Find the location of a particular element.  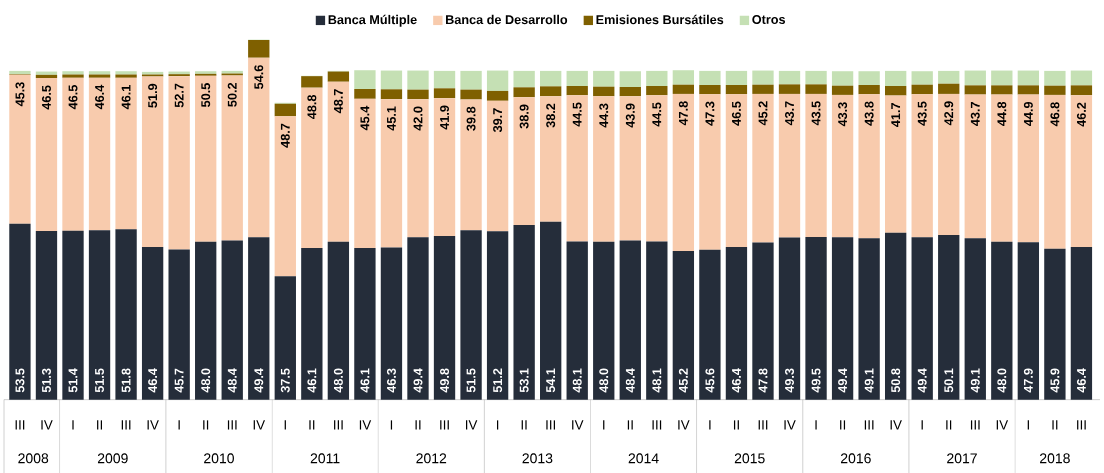

text: 2014 is located at coordinates (643, 458).